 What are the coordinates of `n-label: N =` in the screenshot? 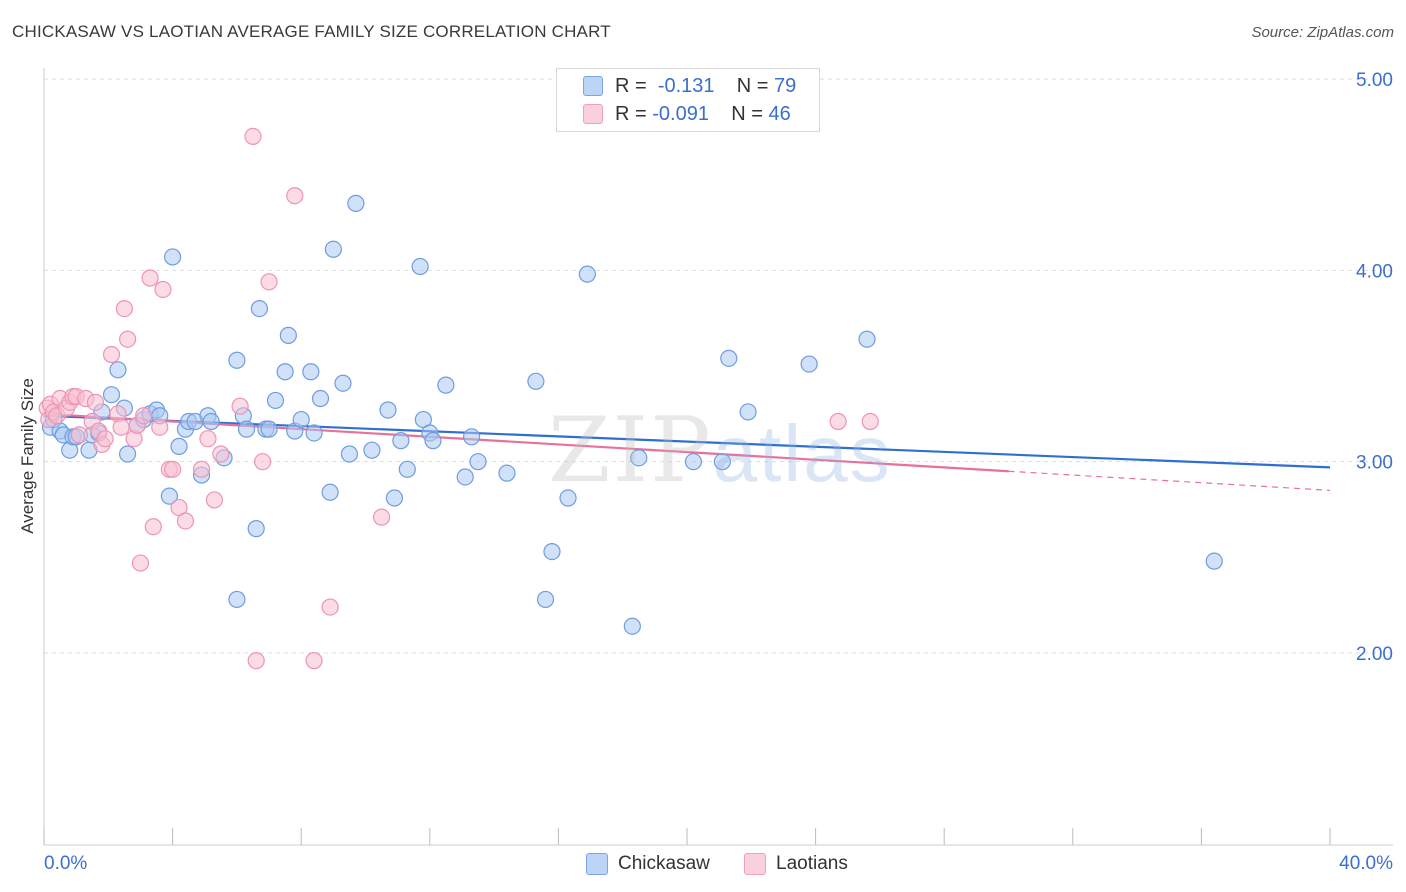 It's located at (752, 85).